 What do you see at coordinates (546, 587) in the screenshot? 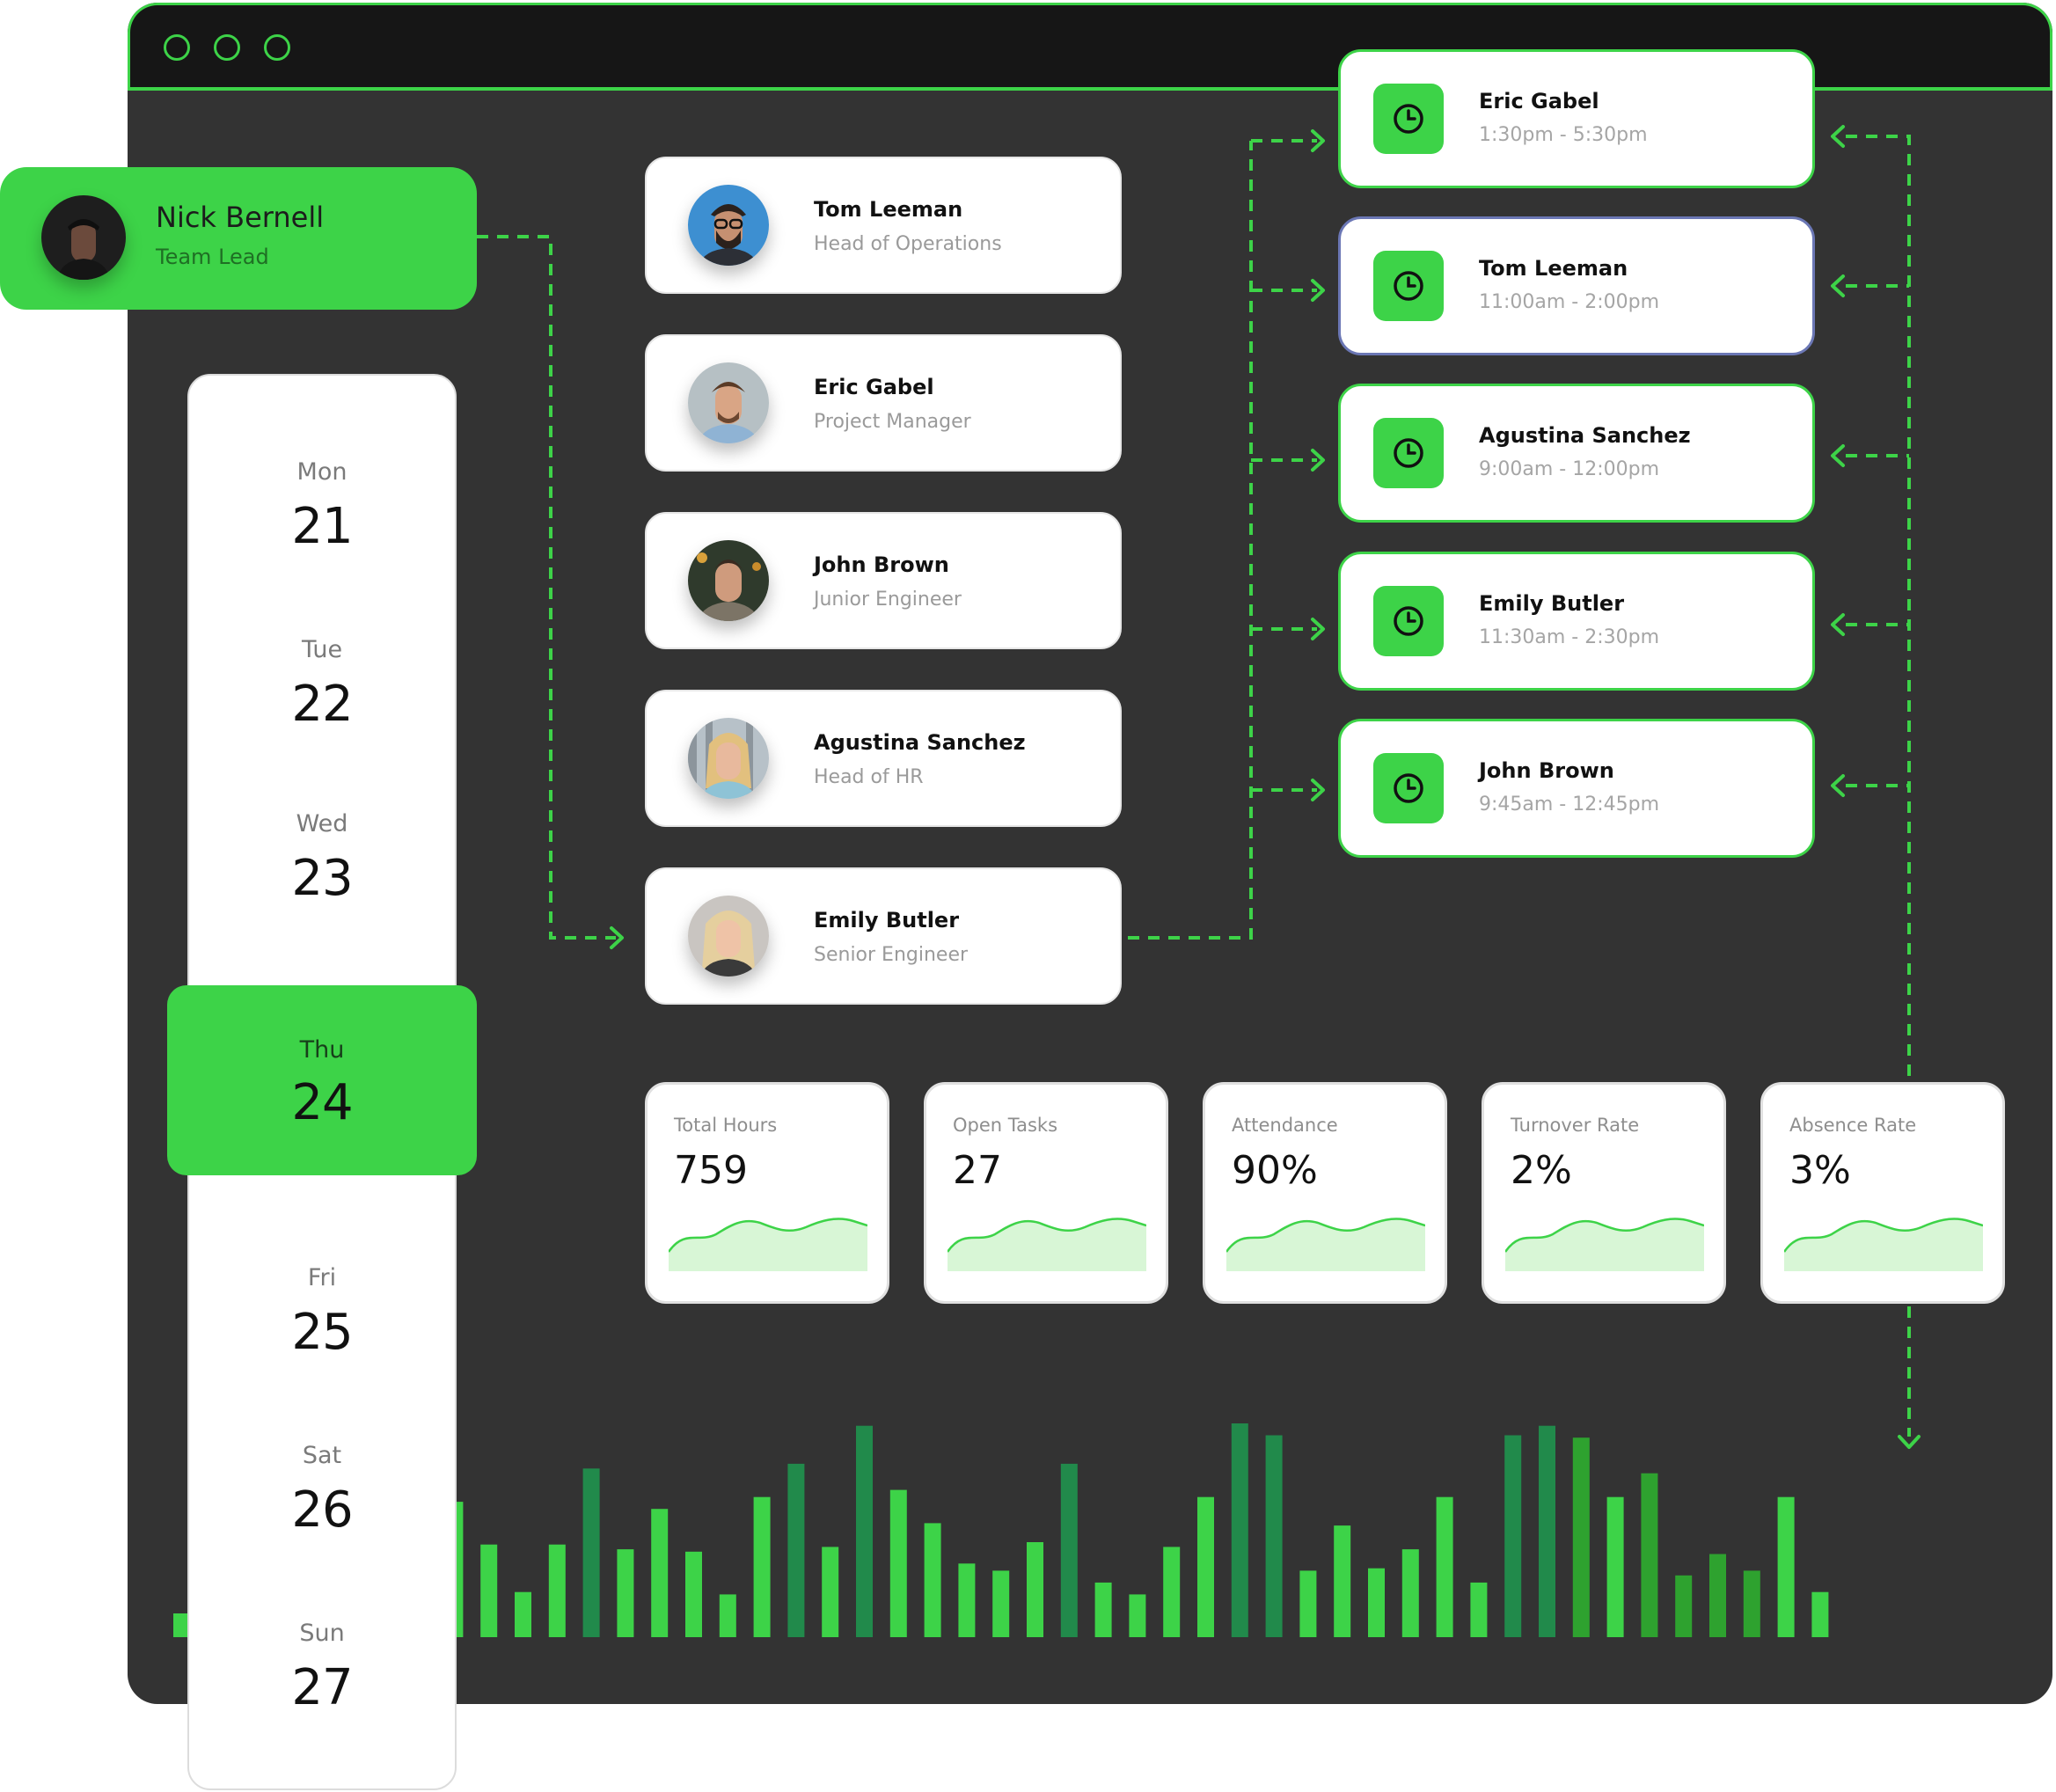
I see `connector-profile-to-employee` at bounding box center [546, 587].